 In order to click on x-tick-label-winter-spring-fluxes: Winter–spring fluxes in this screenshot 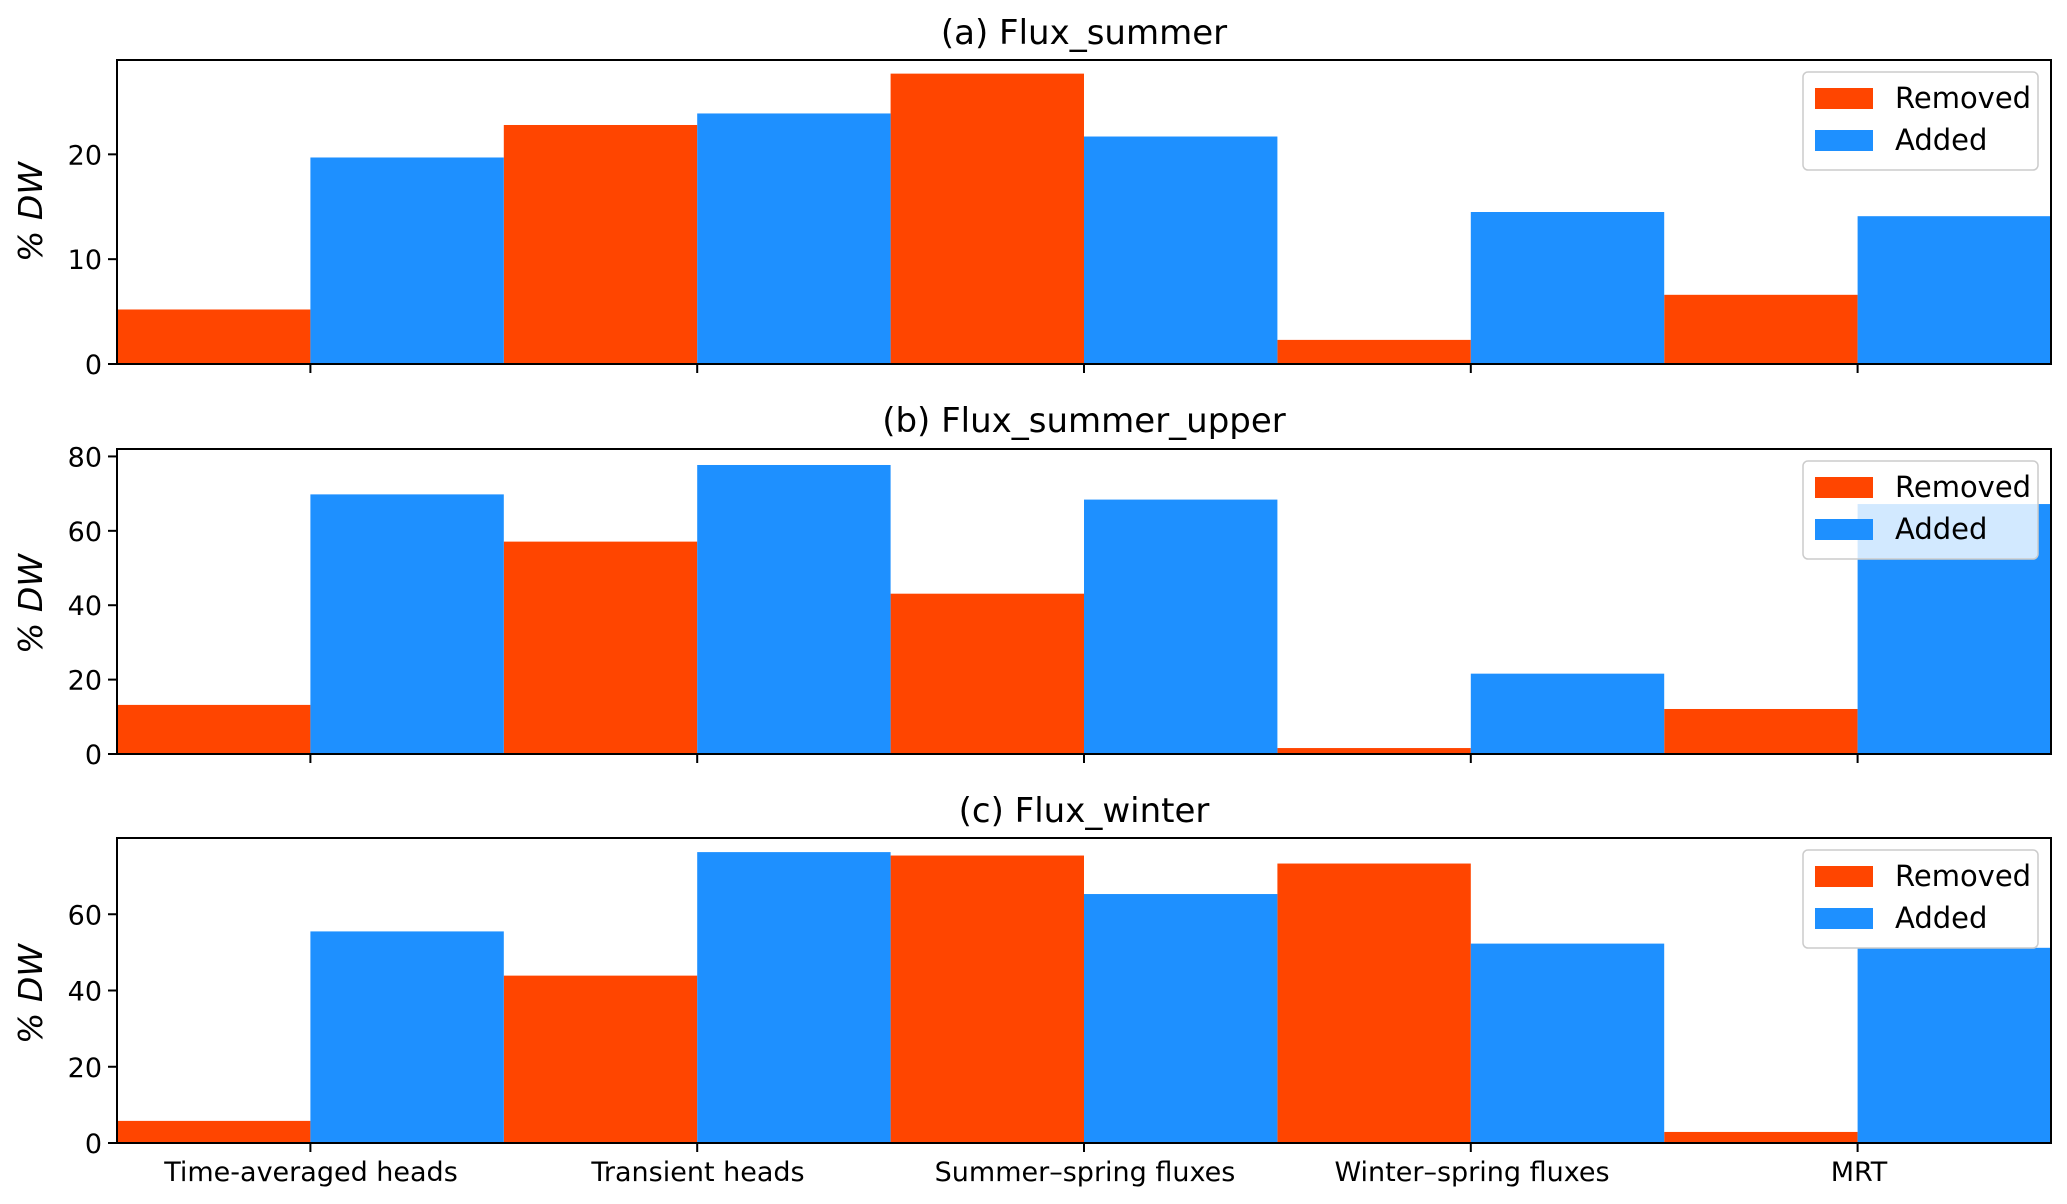, I will do `click(1471, 1172)`.